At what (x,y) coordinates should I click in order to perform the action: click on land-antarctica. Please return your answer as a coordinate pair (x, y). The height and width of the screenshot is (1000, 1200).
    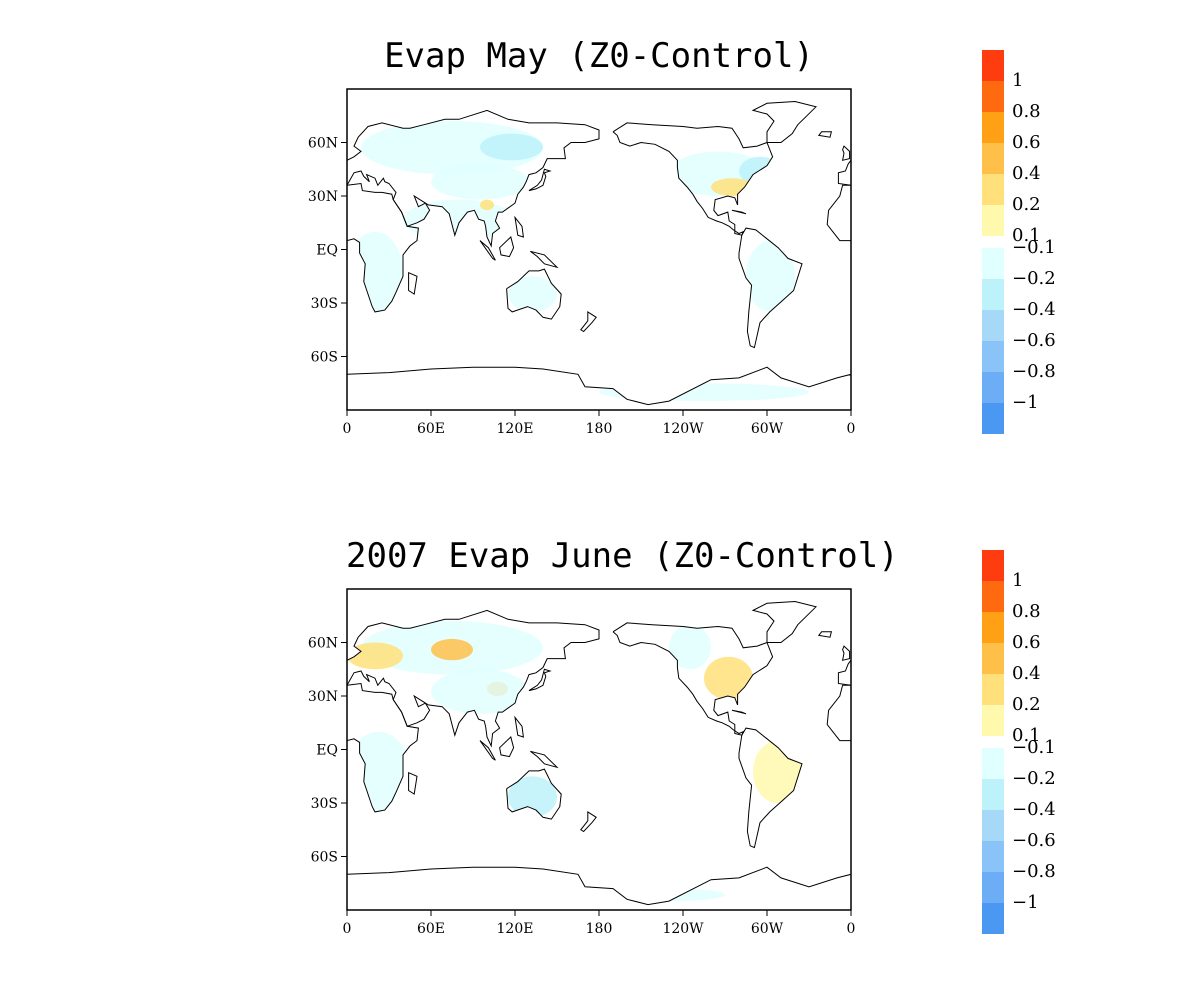
    Looking at the image, I should click on (599, 888).